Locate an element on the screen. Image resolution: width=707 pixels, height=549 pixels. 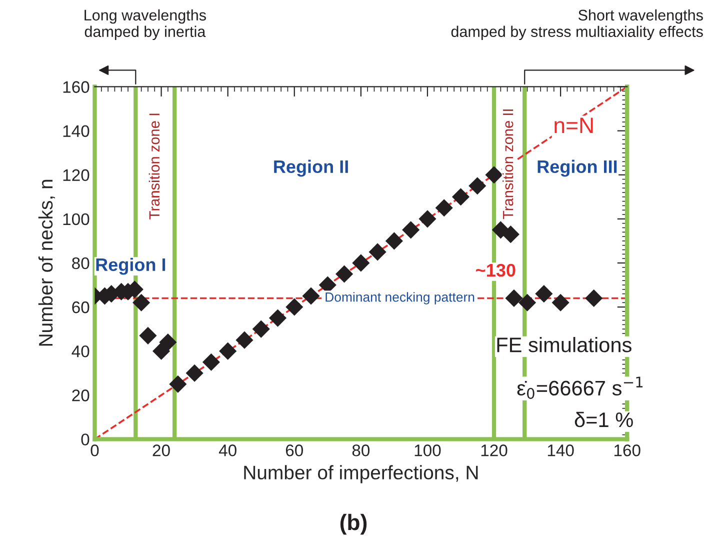
y-tick-label: 0 is located at coordinates (85, 440).